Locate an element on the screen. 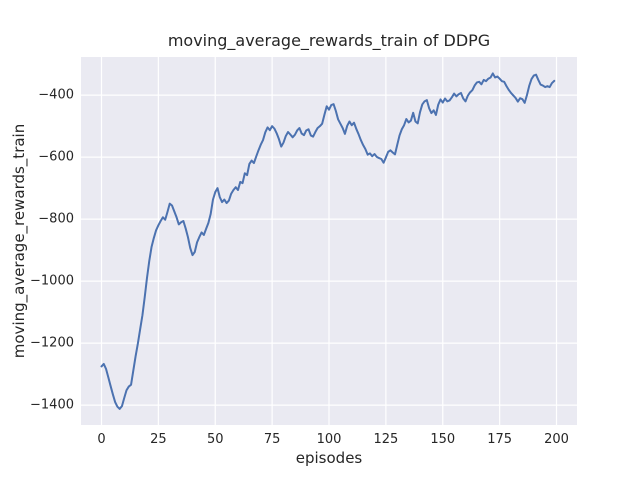 Image resolution: width=640 pixels, height=480 pixels. y-axis-label: moving_average_rewards_train is located at coordinates (19, 241).